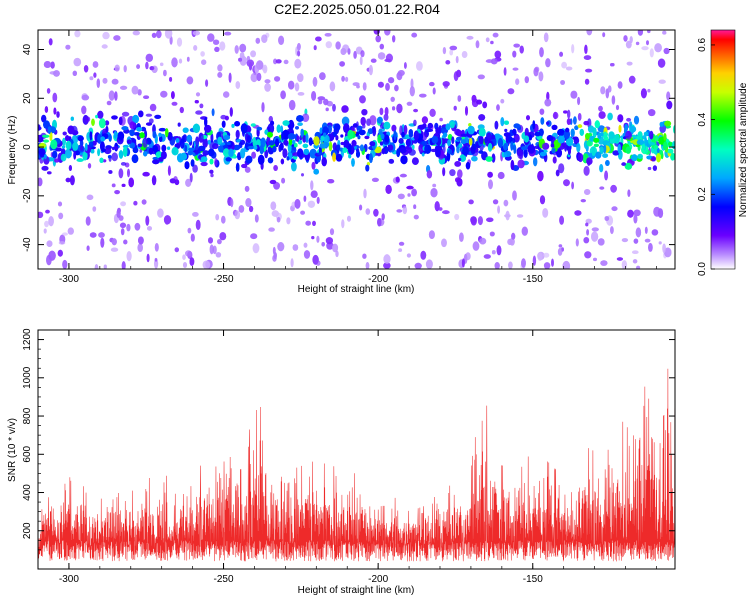 The height and width of the screenshot is (600, 750). Describe the element at coordinates (27, 147) in the screenshot. I see `y-tick-label: 0` at that location.